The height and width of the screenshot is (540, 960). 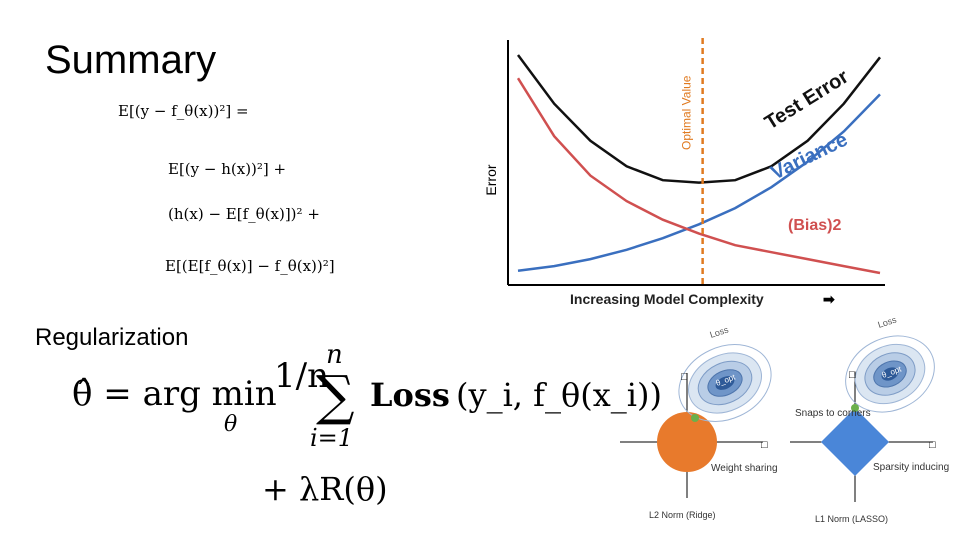 I want to click on formula-fraction: 1/n, so click(x=301, y=376).